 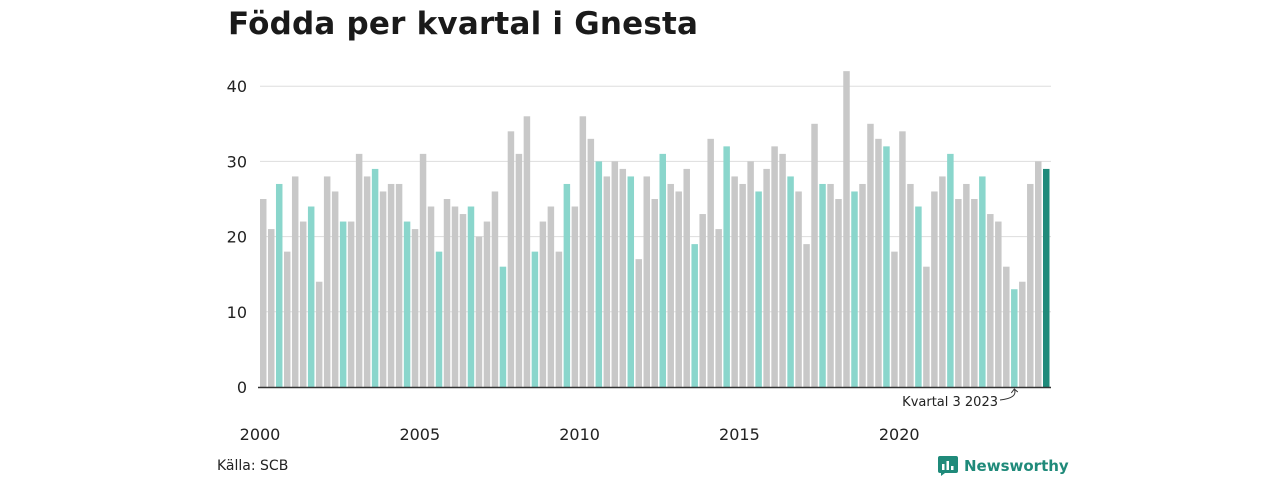 What do you see at coordinates (899, 434) in the screenshot?
I see `x-tick-label: 2020` at bounding box center [899, 434].